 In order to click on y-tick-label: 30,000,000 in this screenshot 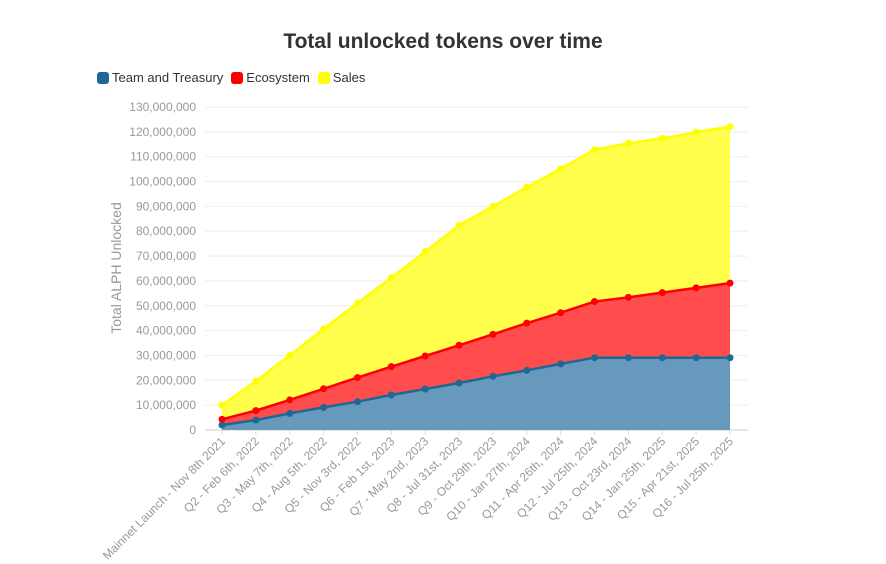, I will do `click(166, 355)`.